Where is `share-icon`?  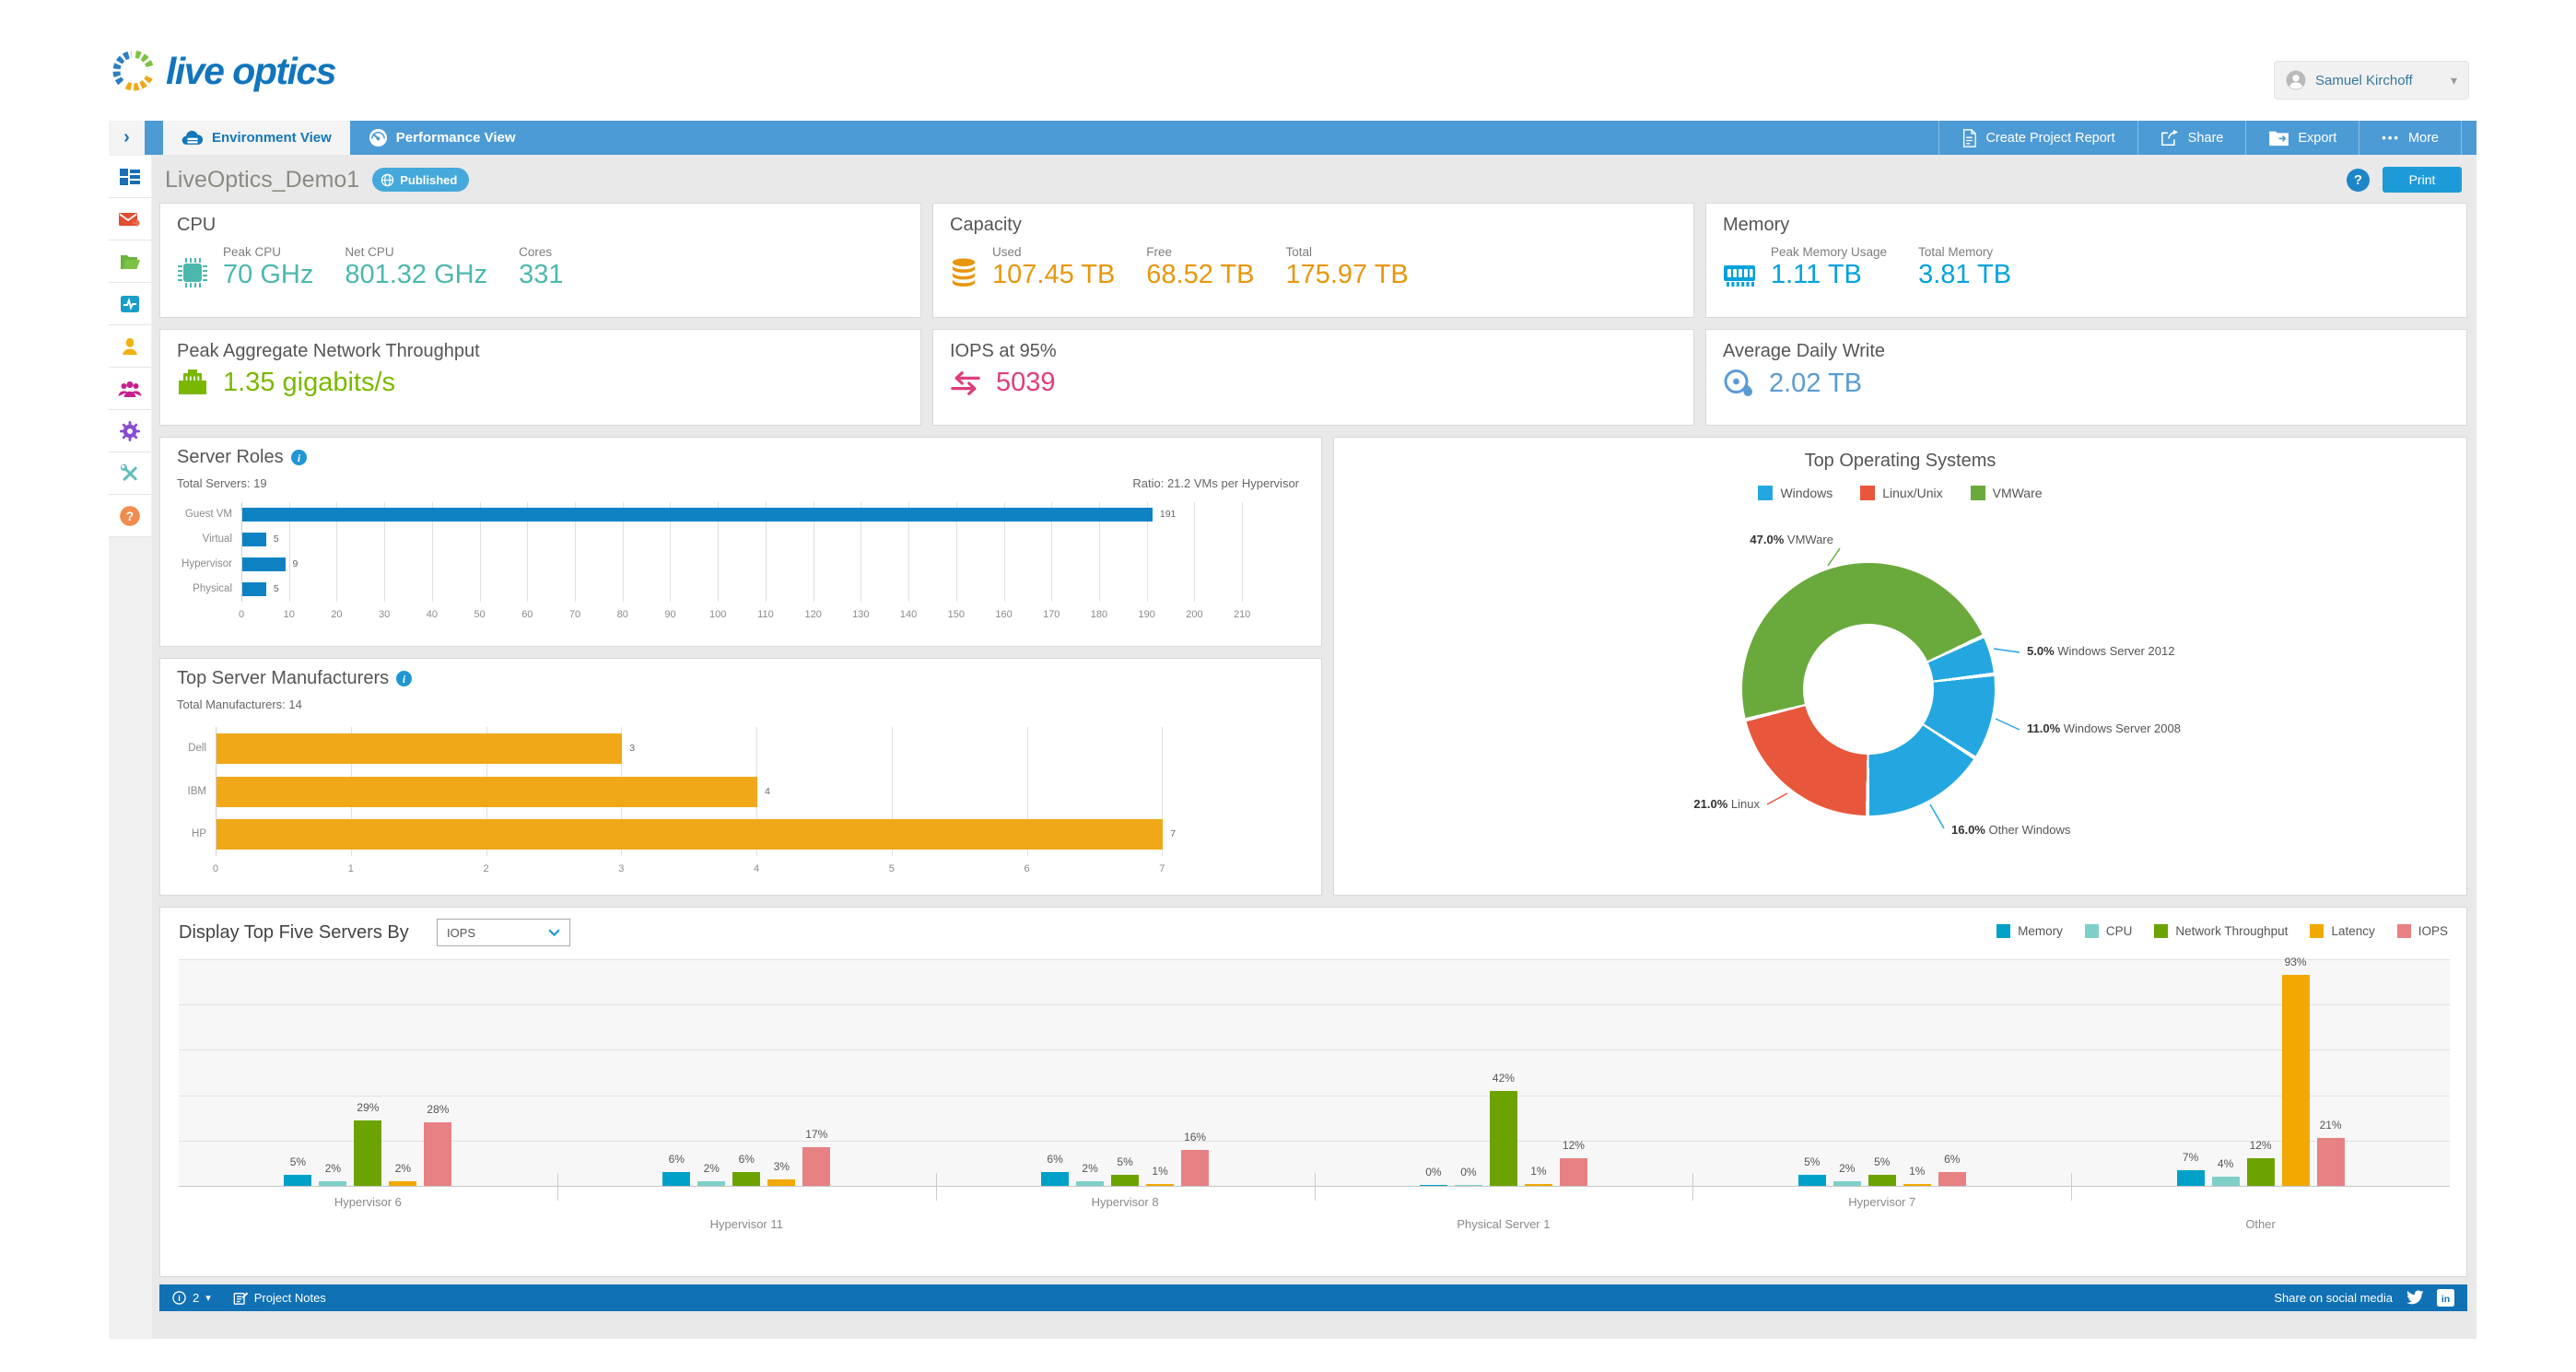 share-icon is located at coordinates (2170, 138).